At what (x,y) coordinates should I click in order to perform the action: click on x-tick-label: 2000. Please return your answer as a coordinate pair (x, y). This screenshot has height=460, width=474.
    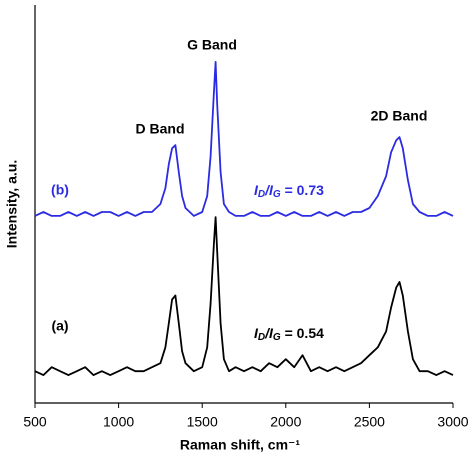
    Looking at the image, I should click on (285, 422).